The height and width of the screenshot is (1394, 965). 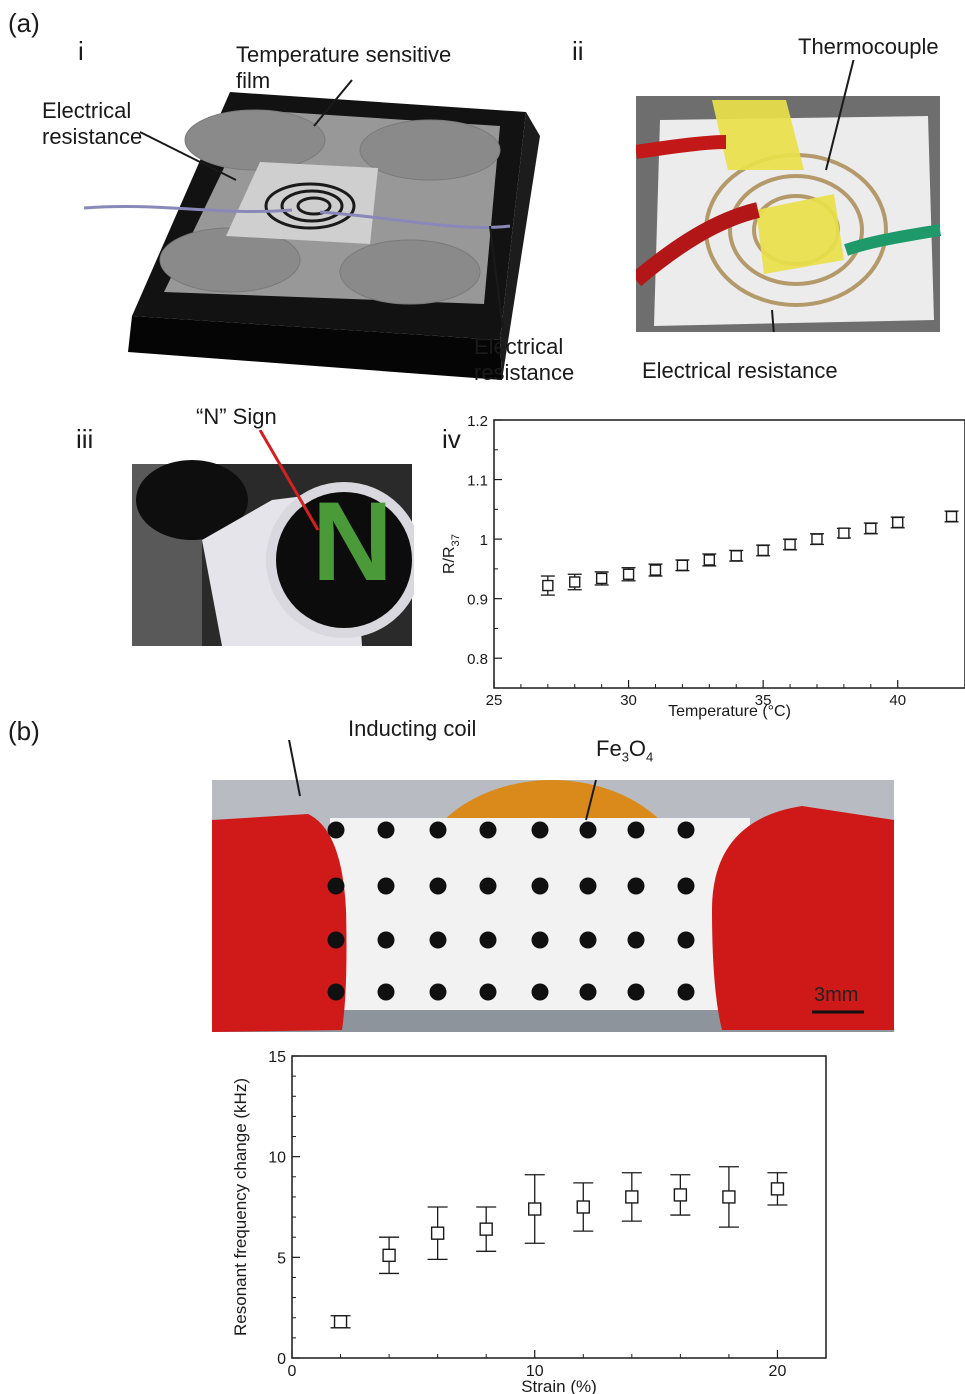 What do you see at coordinates (484, 540) in the screenshot?
I see `y-tick-label: 1` at bounding box center [484, 540].